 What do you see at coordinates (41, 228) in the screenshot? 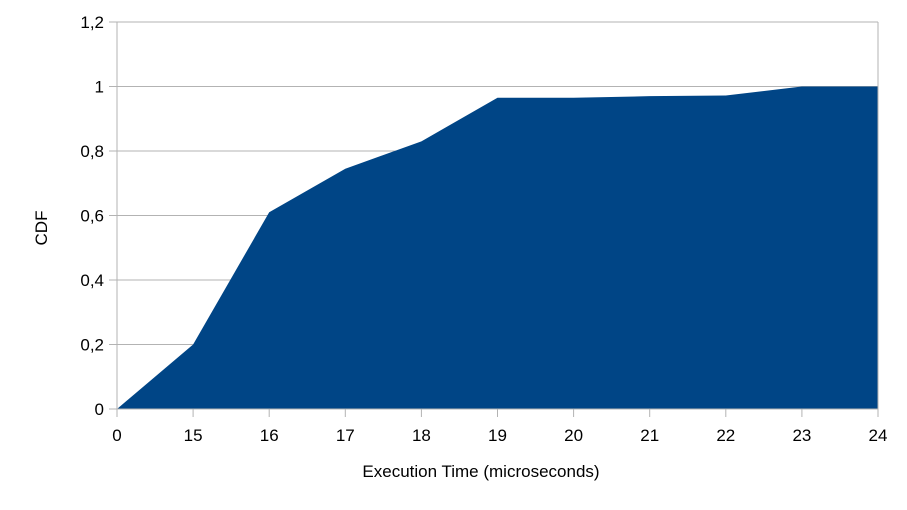
I see `y-axis-title: CDF` at bounding box center [41, 228].